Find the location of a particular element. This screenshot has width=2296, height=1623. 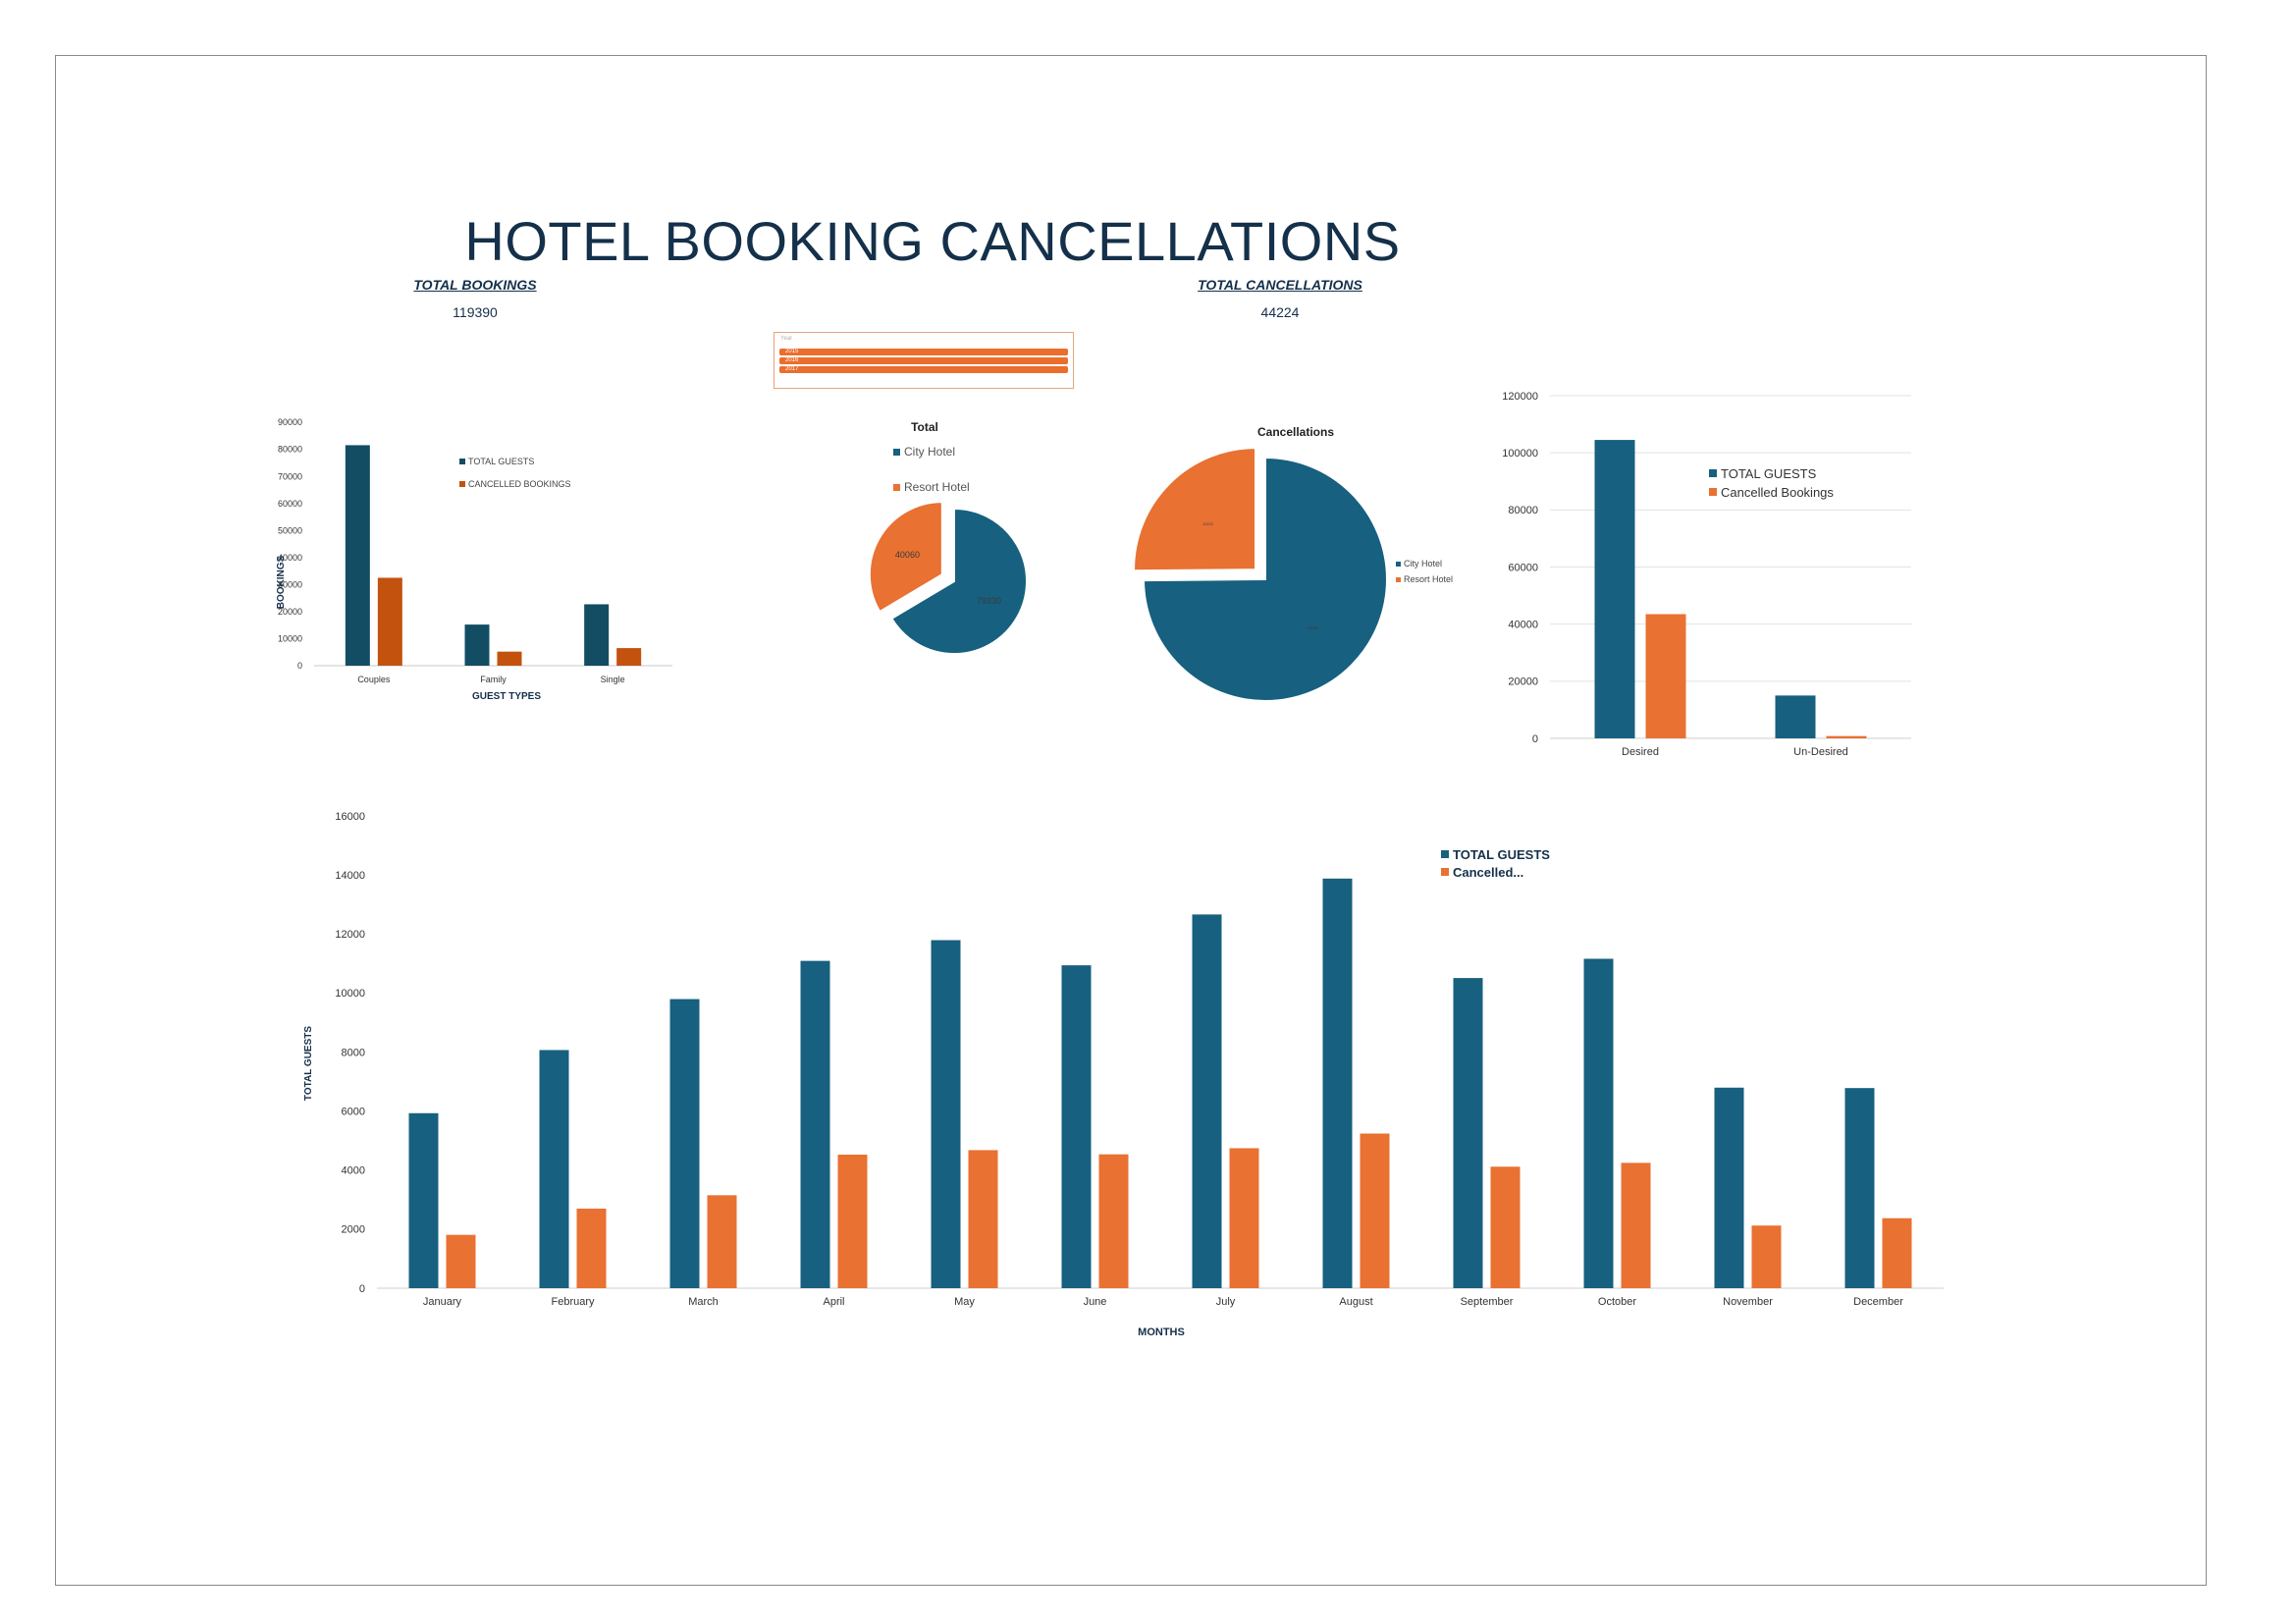

x-tick-label: November is located at coordinates (1748, 1302).